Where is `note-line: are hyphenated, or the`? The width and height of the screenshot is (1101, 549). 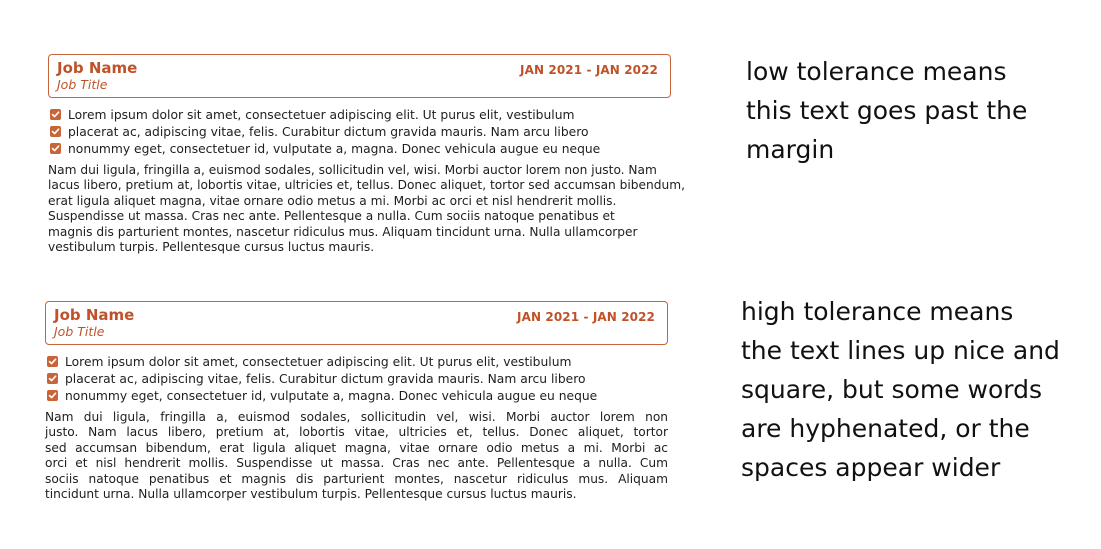
note-line: are hyphenated, or the is located at coordinates (885, 428).